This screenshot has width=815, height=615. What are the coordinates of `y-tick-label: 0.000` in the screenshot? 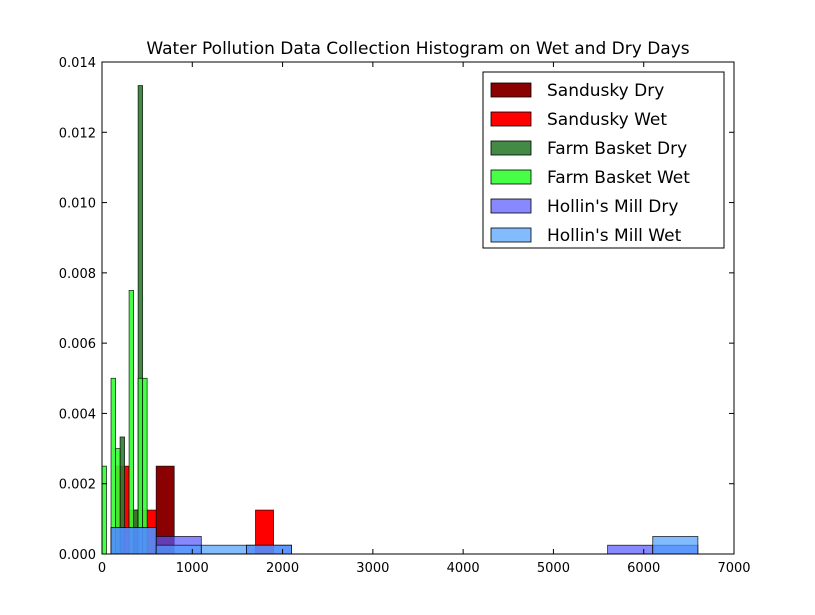 It's located at (77, 555).